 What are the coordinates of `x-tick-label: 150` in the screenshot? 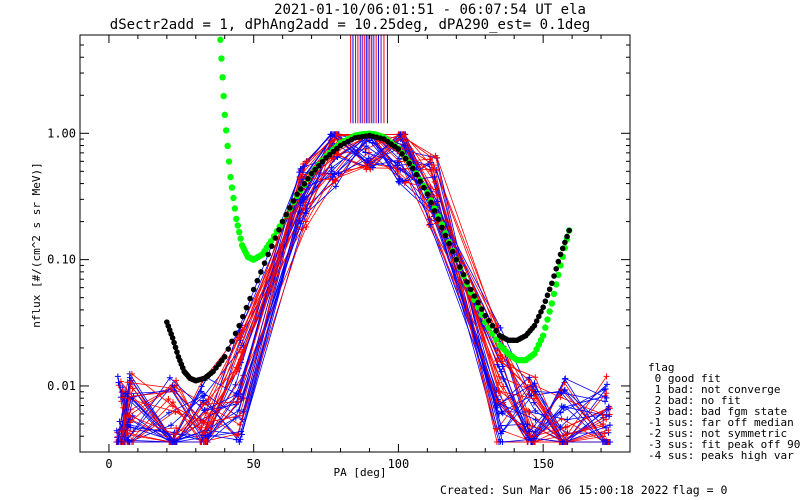 It's located at (543, 464).